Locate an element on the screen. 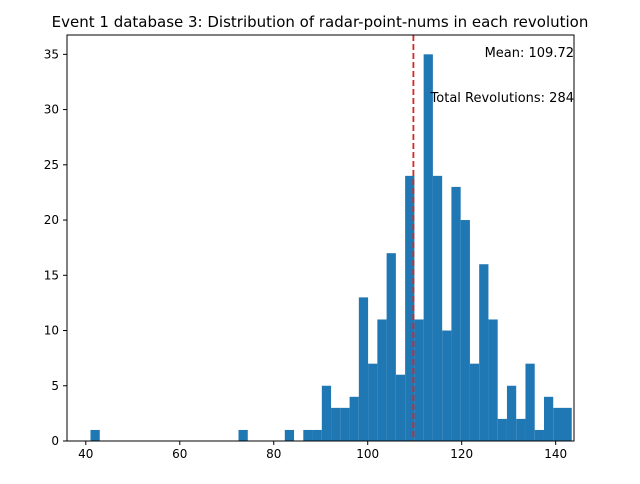 This screenshot has width=640, height=484. x-tick-label: 100 is located at coordinates (367, 454).